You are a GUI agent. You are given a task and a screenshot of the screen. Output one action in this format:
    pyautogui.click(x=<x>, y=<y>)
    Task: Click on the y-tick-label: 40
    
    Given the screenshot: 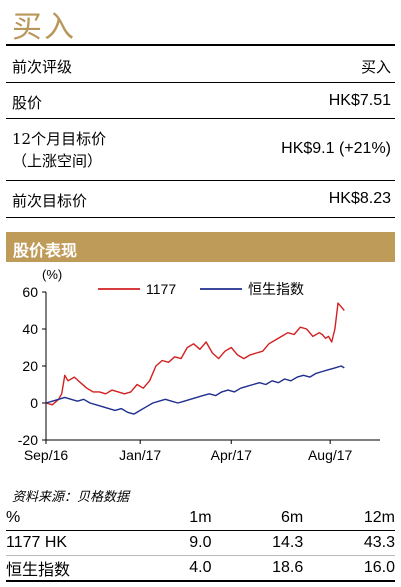 What is the action you would take?
    pyautogui.click(x=30, y=329)
    